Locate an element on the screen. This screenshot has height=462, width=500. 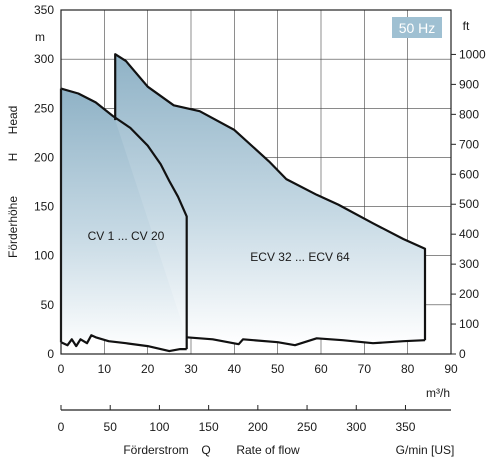
y-tick-label: 150 is located at coordinates (44, 207).